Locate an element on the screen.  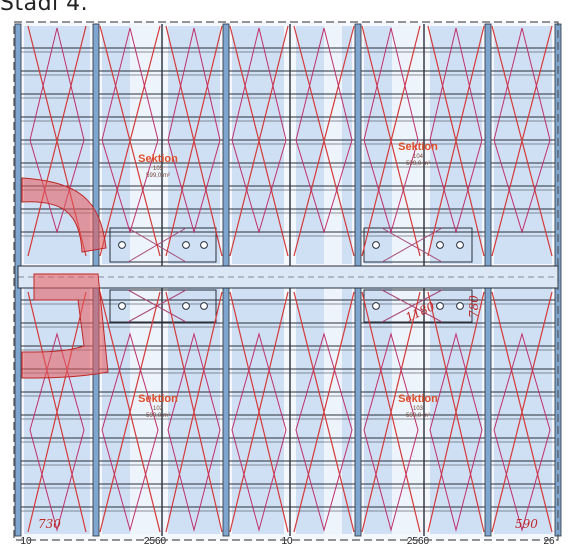
section-area-103: 599,0 m² is located at coordinates (418, 416).